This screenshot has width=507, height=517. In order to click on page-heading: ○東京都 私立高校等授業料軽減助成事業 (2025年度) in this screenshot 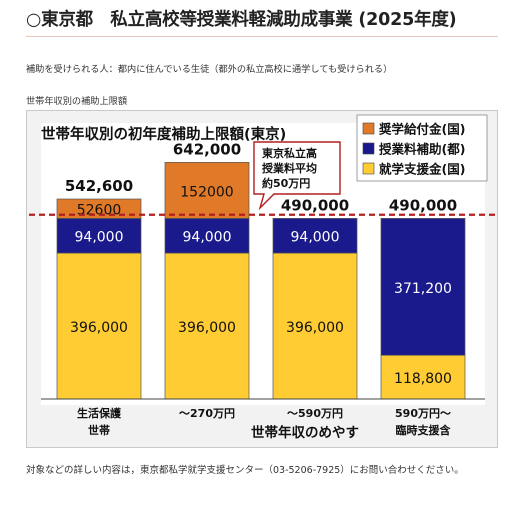, I will do `click(241, 20)`.